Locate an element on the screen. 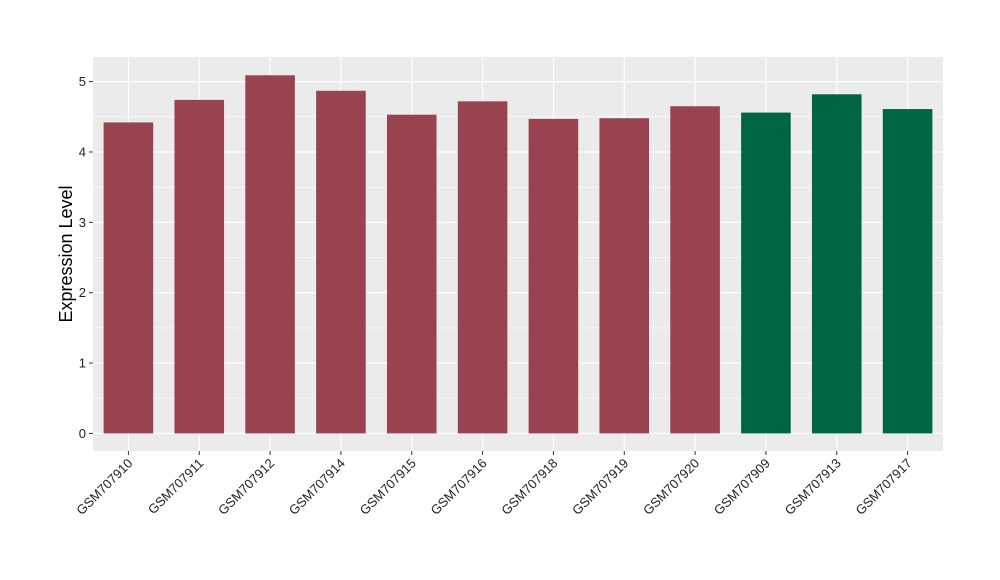 Image resolution: width=1000 pixels, height=580 pixels. bar-gsm707917 is located at coordinates (907, 271).